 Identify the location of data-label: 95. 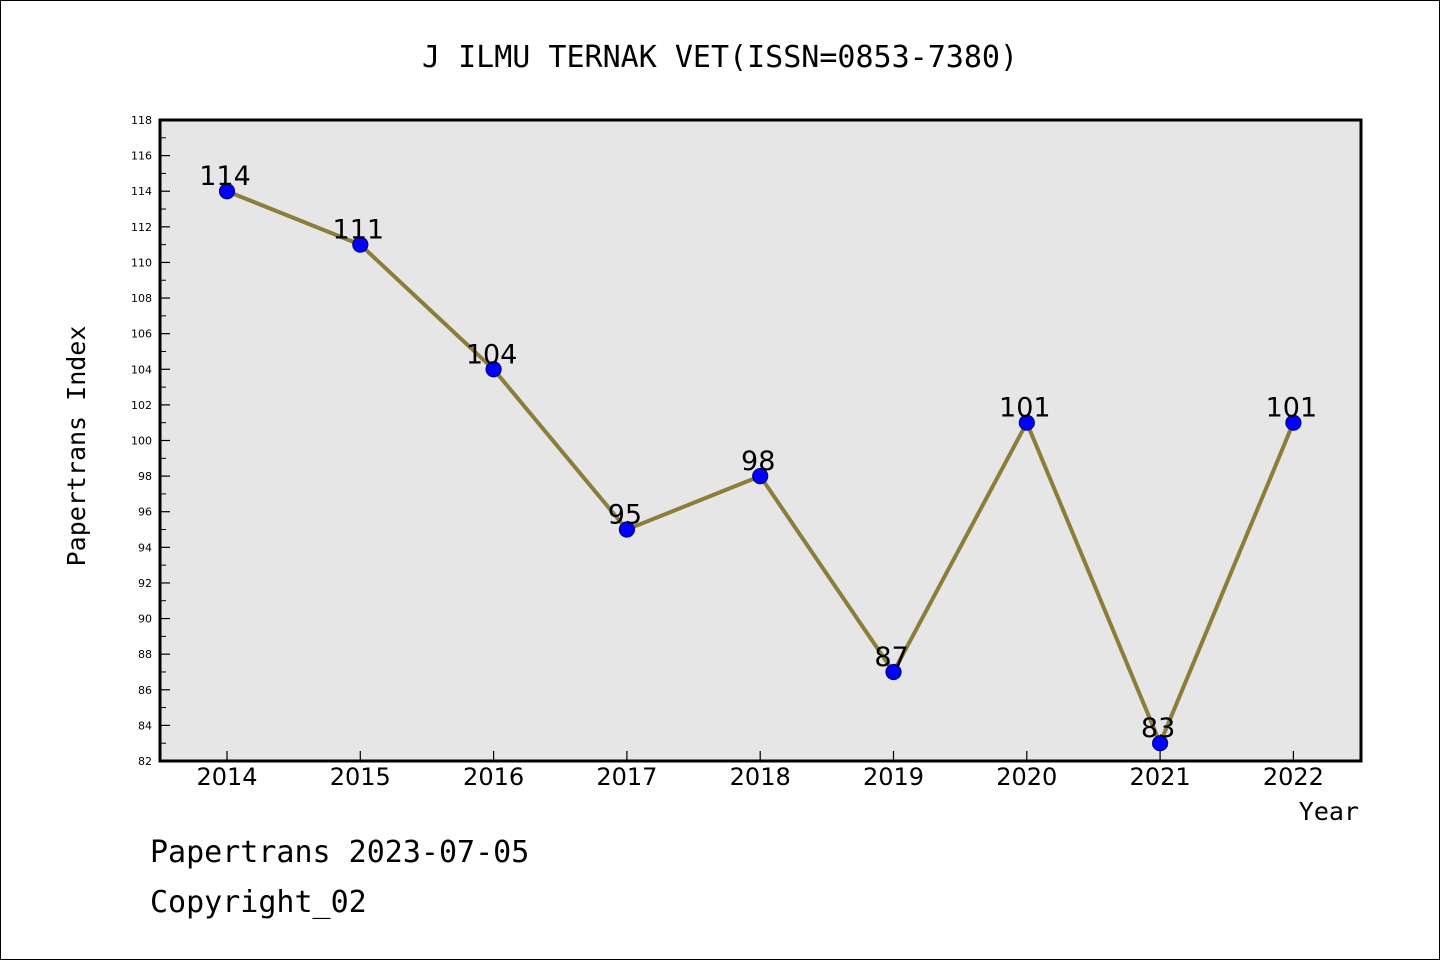
(625, 515).